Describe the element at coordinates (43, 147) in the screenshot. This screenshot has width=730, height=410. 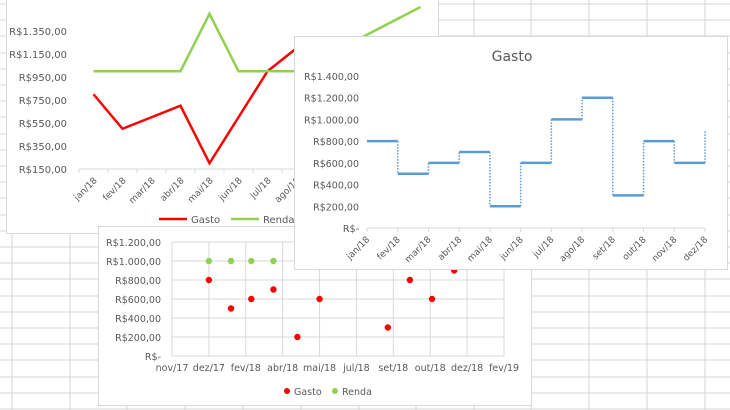
I see `y-axis-label: R$350,00` at that location.